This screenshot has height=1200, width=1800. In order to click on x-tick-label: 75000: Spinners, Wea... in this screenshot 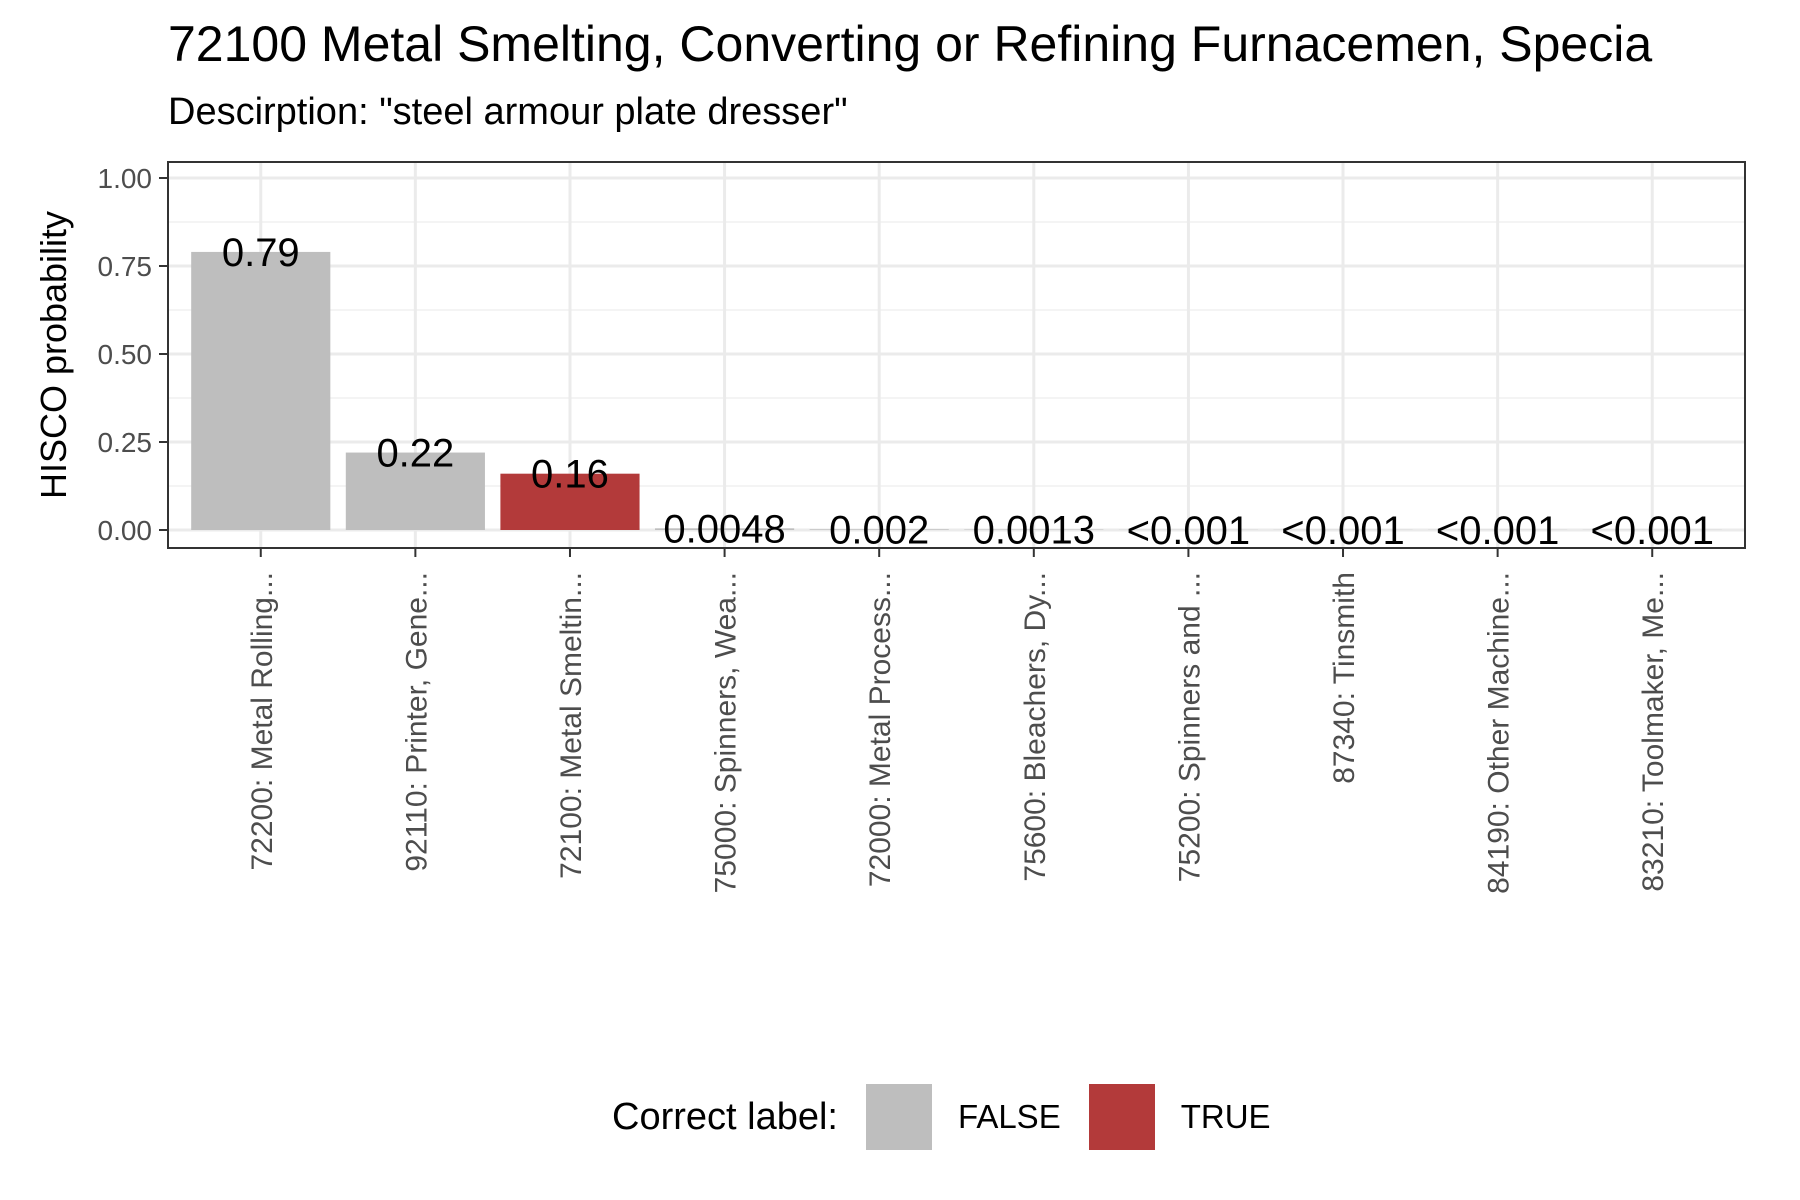, I will do `click(726, 732)`.